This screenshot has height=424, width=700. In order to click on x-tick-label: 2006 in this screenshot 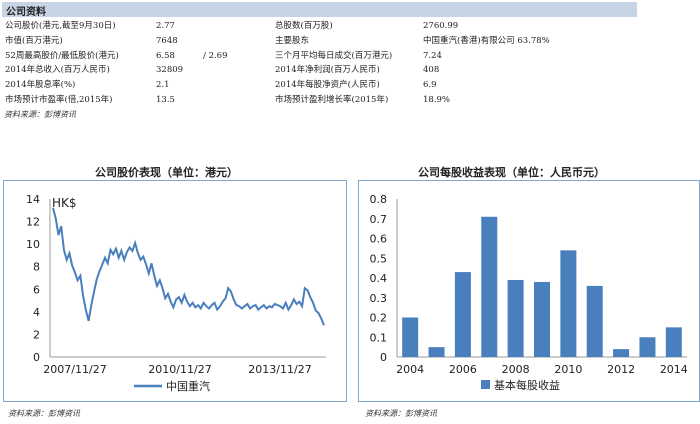, I will do `click(463, 369)`.